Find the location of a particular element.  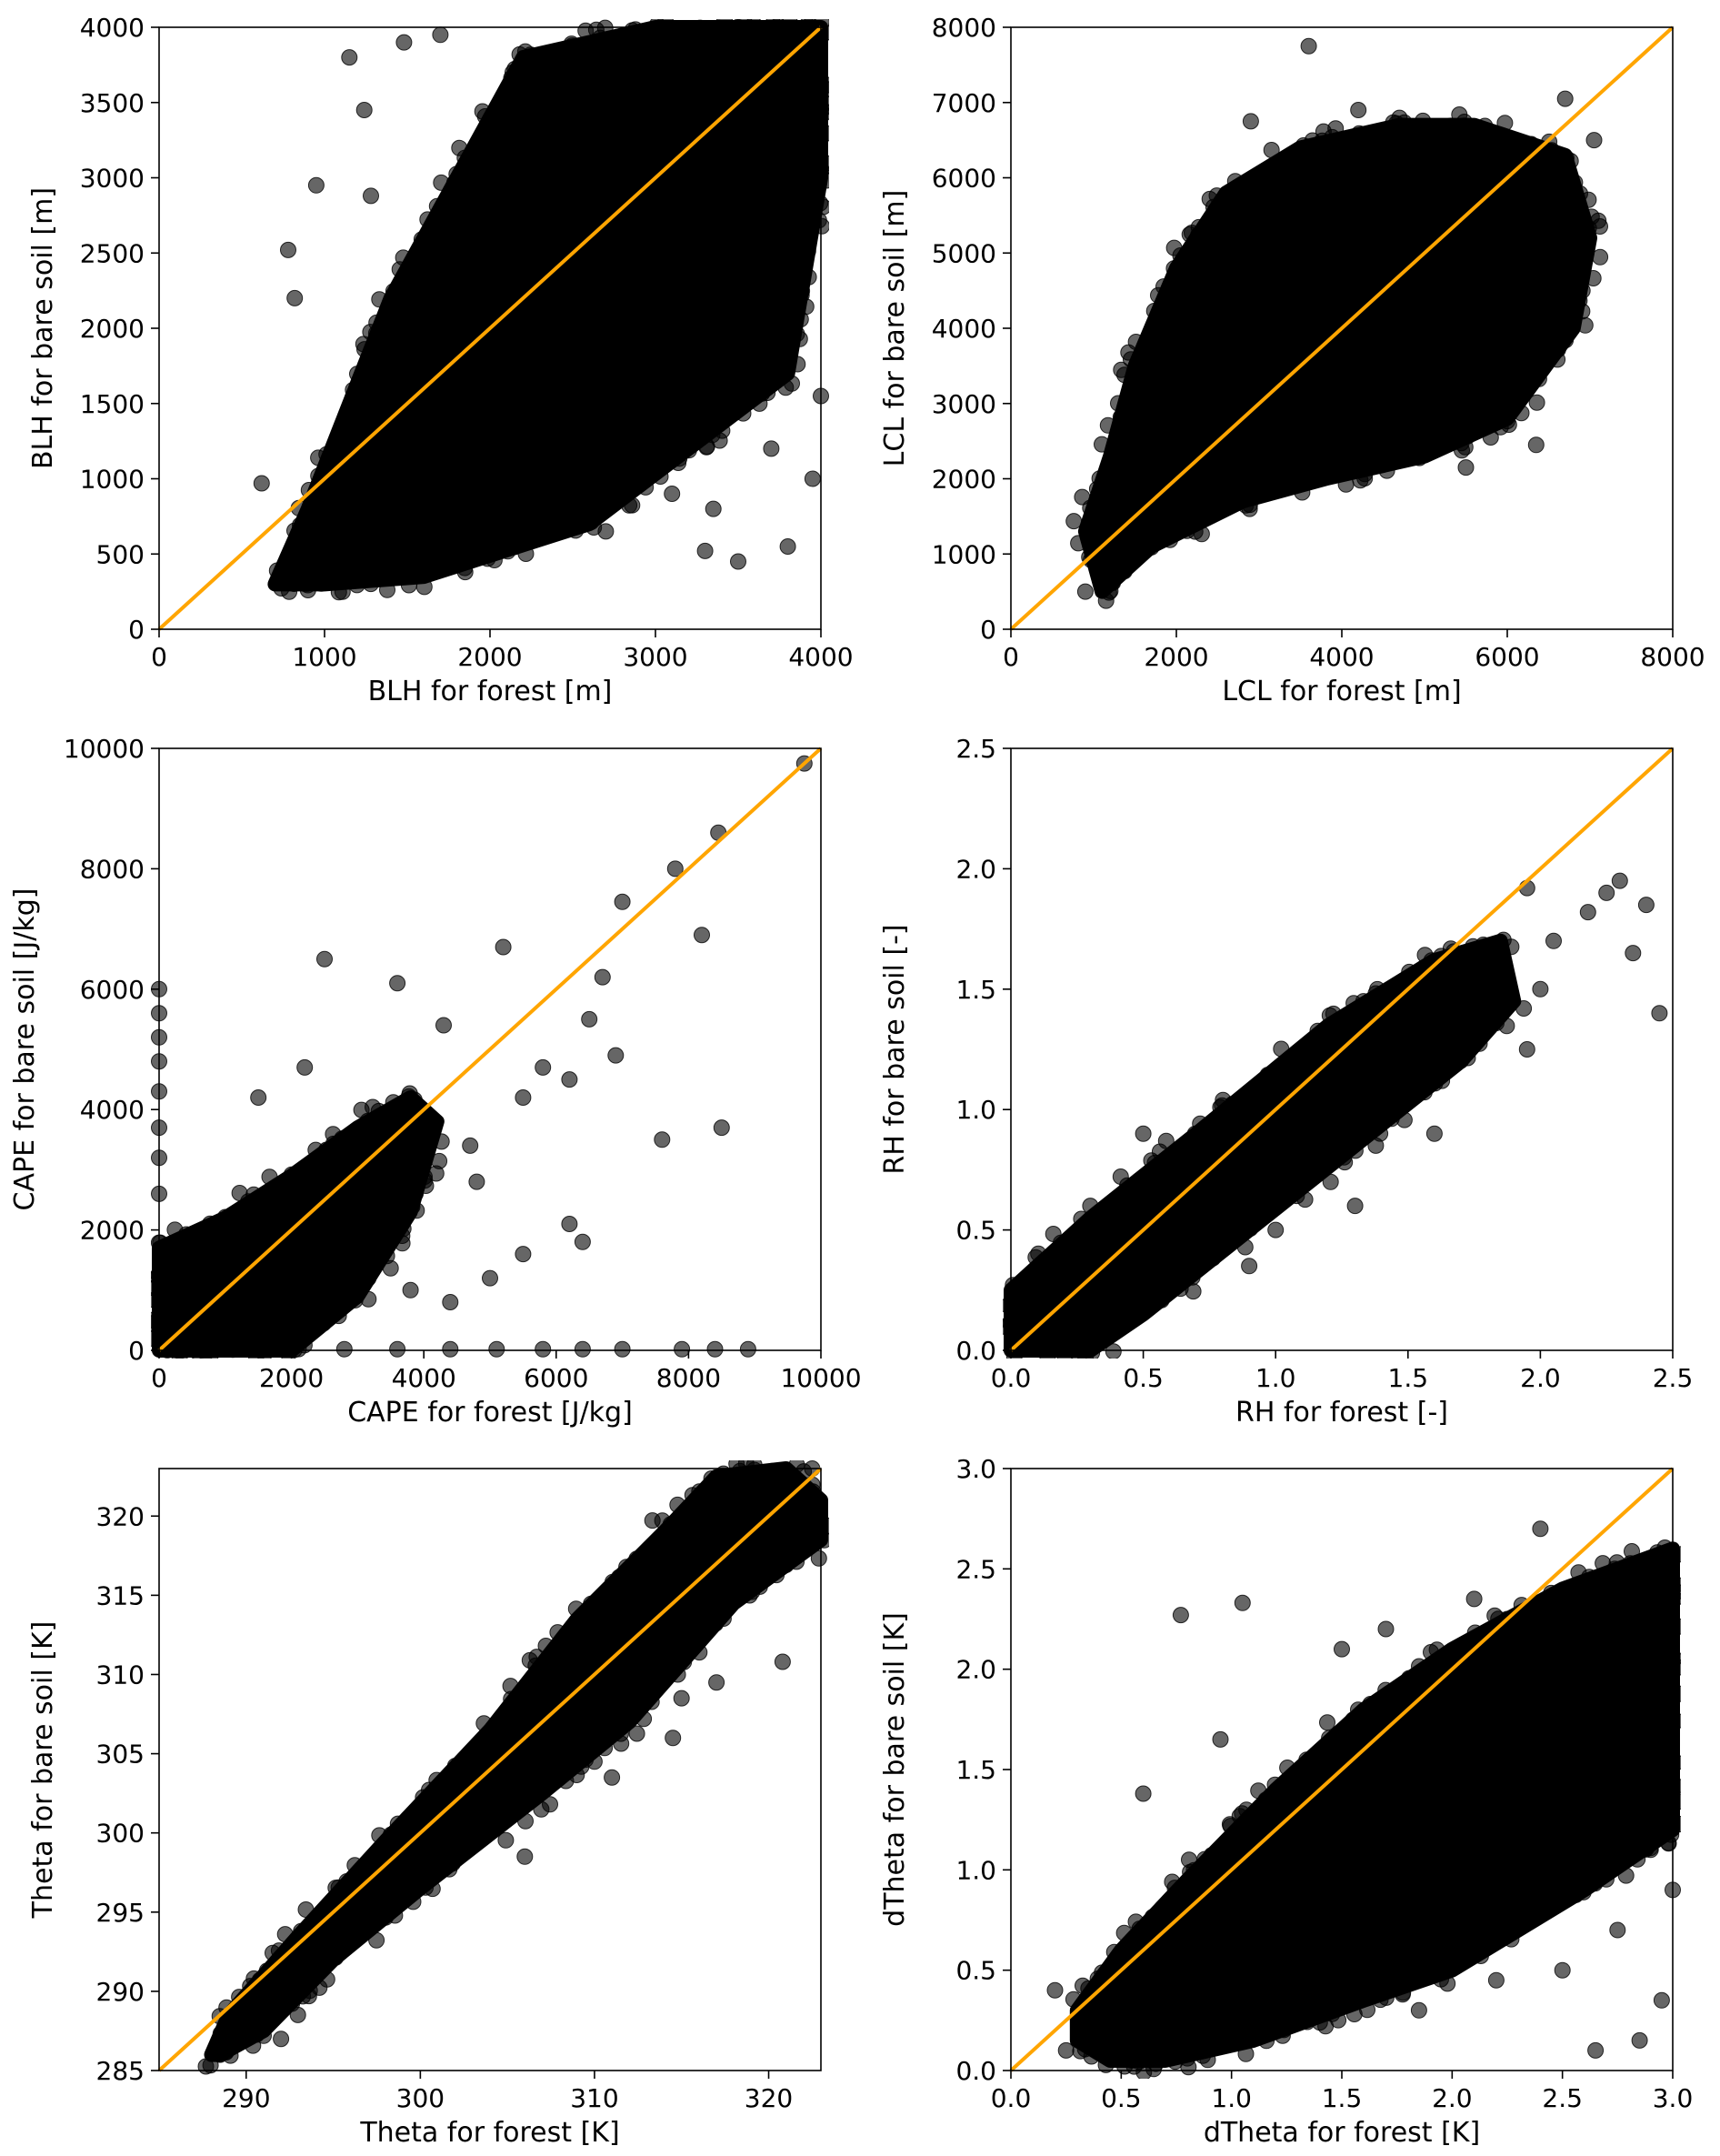

y-tick-label: 285 is located at coordinates (120, 2071).